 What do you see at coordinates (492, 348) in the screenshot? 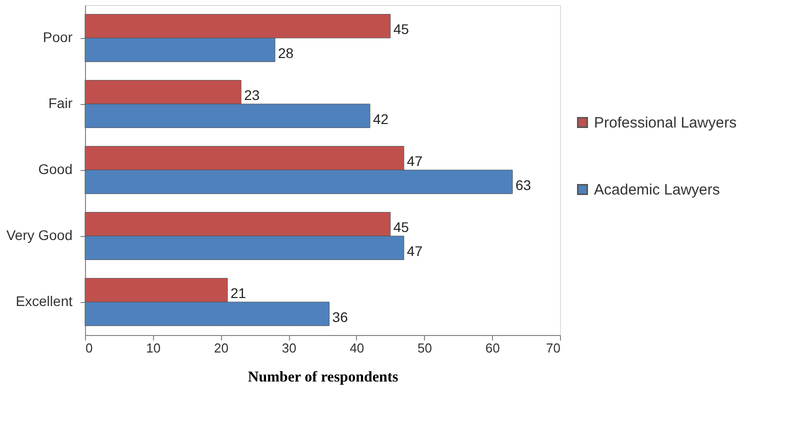
I see `x-tick-label: 60` at bounding box center [492, 348].